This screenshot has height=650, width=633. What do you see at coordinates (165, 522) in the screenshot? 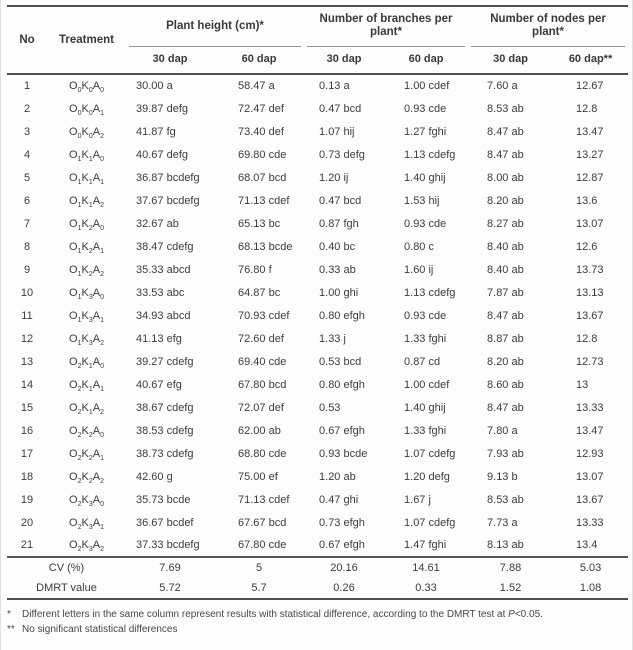
I see `value-cell: 36.67 bcdef` at bounding box center [165, 522].